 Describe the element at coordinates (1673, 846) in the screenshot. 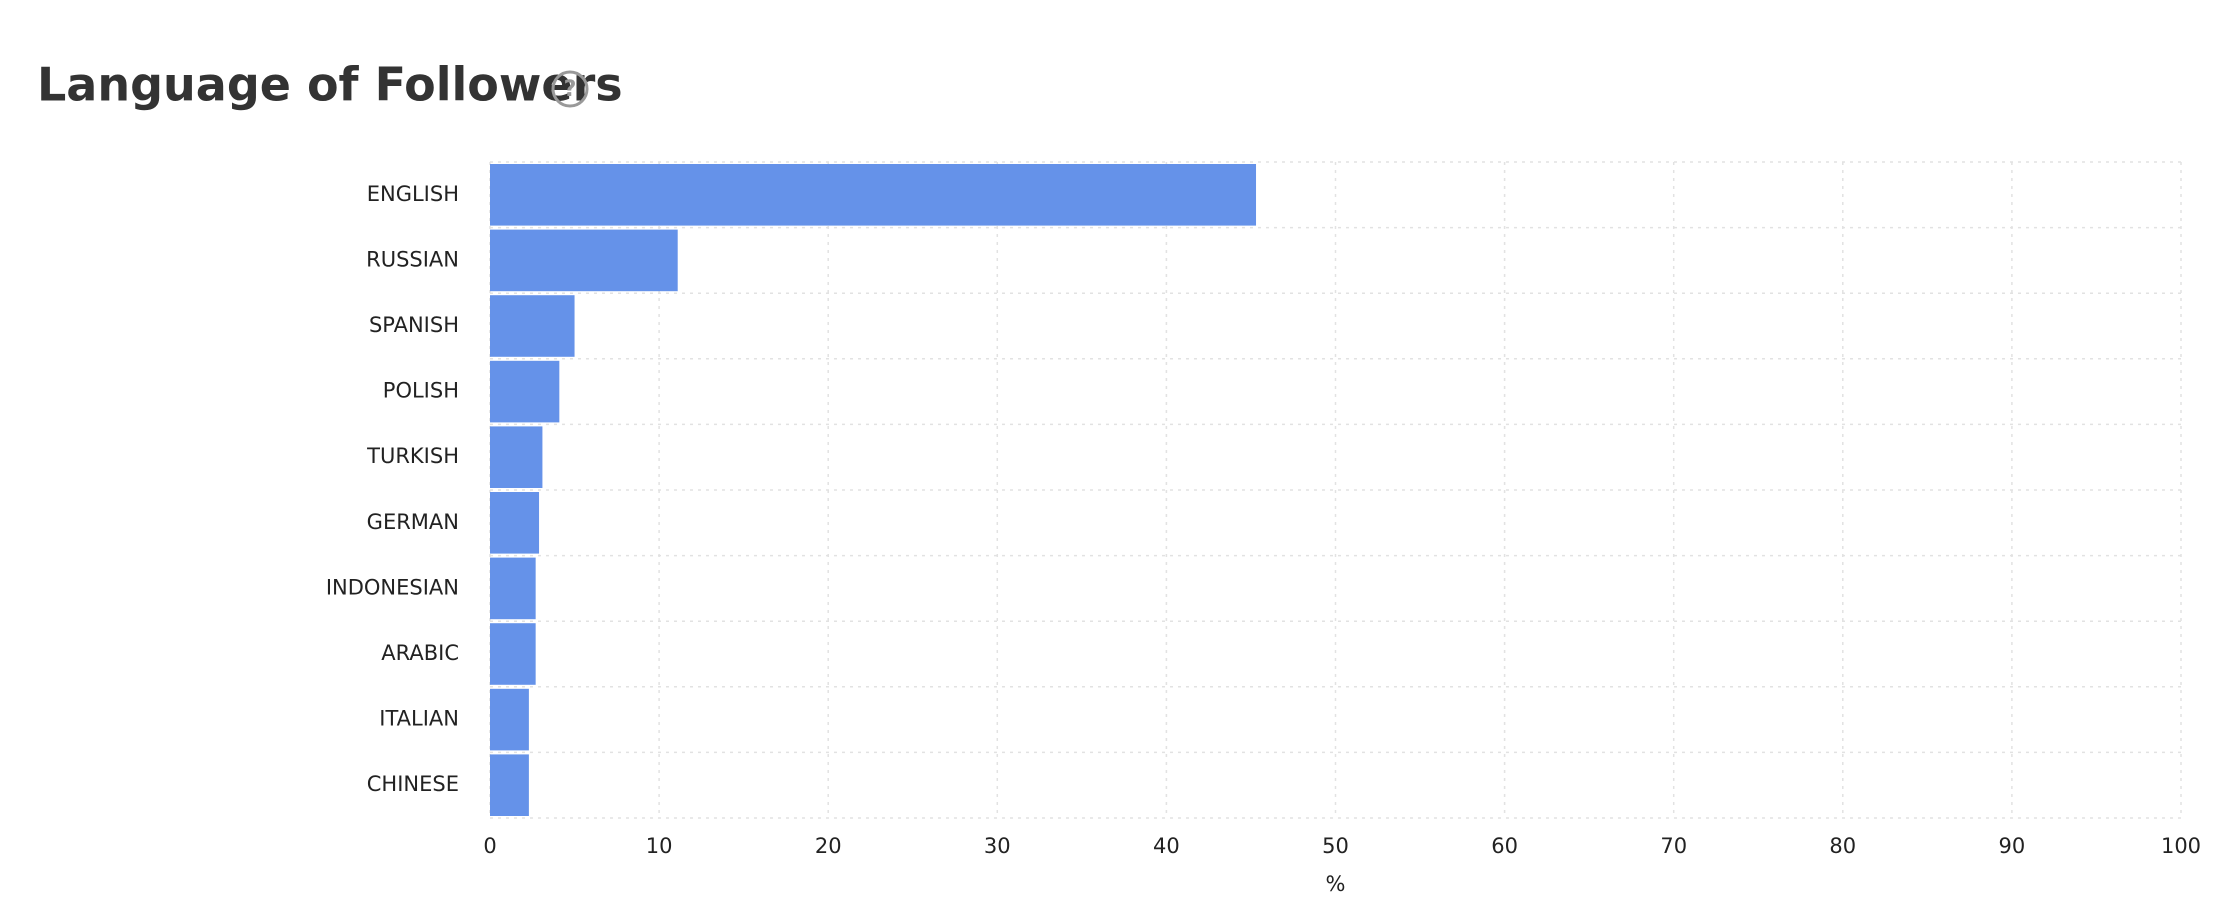

I see `x-tick-label: 70` at that location.